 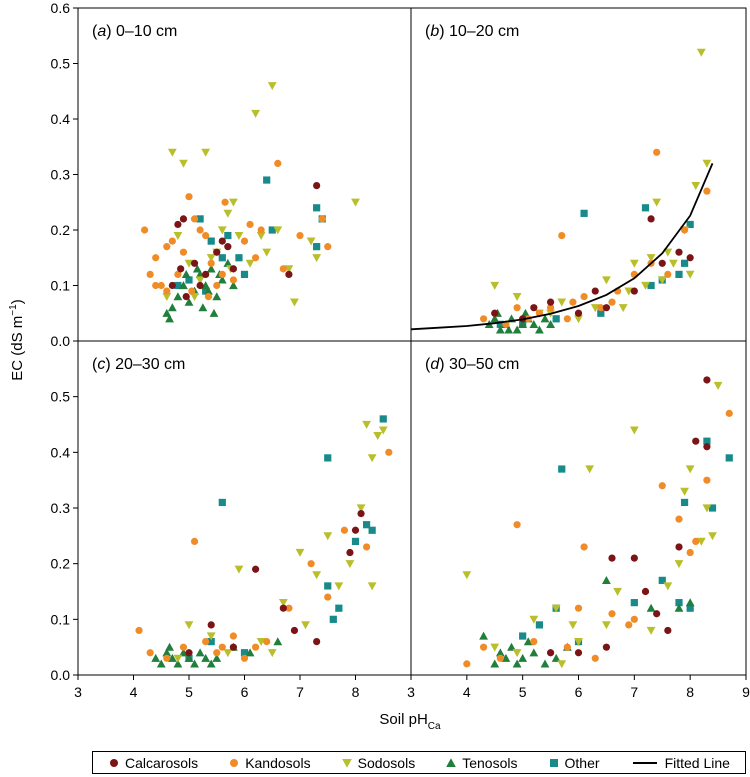 What do you see at coordinates (410, 721) in the screenshot?
I see `x-axis-label: Soil pHCa` at bounding box center [410, 721].